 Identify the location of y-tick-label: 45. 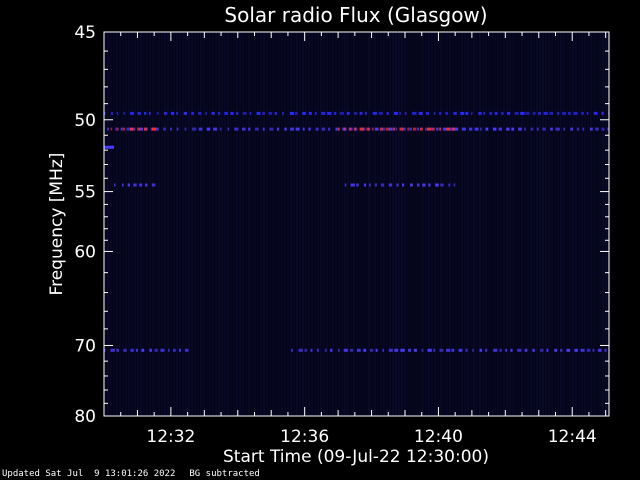
(85, 33).